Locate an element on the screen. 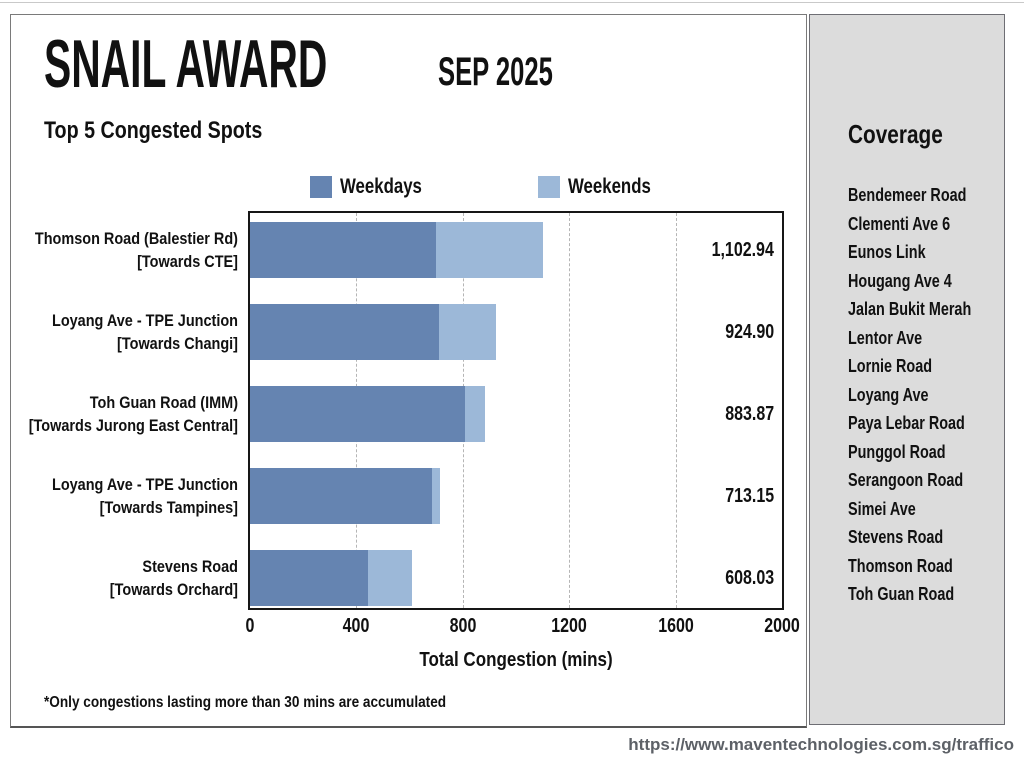  coverage-item: Toh Guan Road is located at coordinates (901, 594).